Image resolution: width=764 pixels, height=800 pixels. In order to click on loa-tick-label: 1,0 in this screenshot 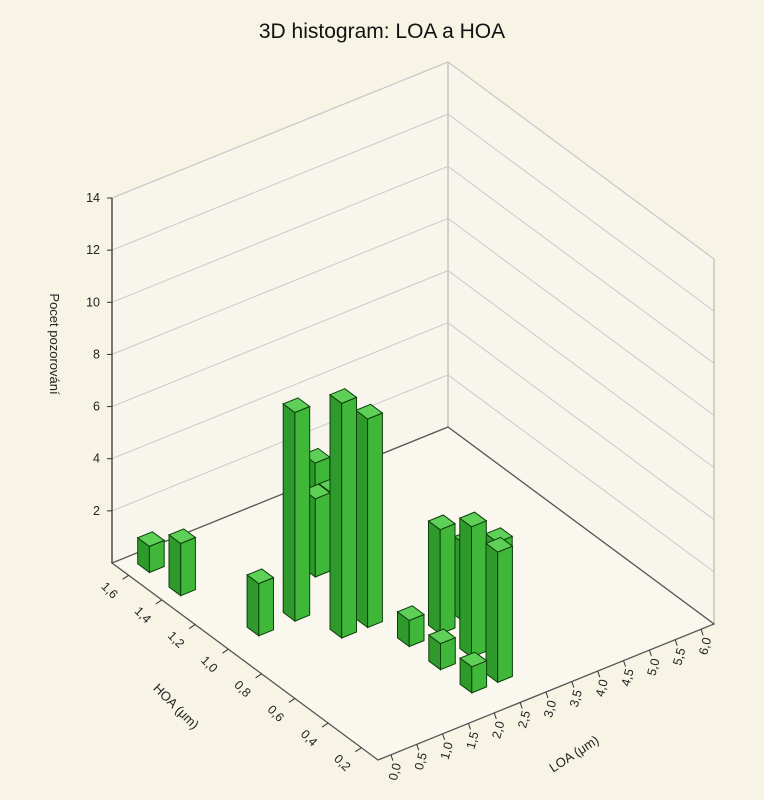, I will do `click(447, 751)`.